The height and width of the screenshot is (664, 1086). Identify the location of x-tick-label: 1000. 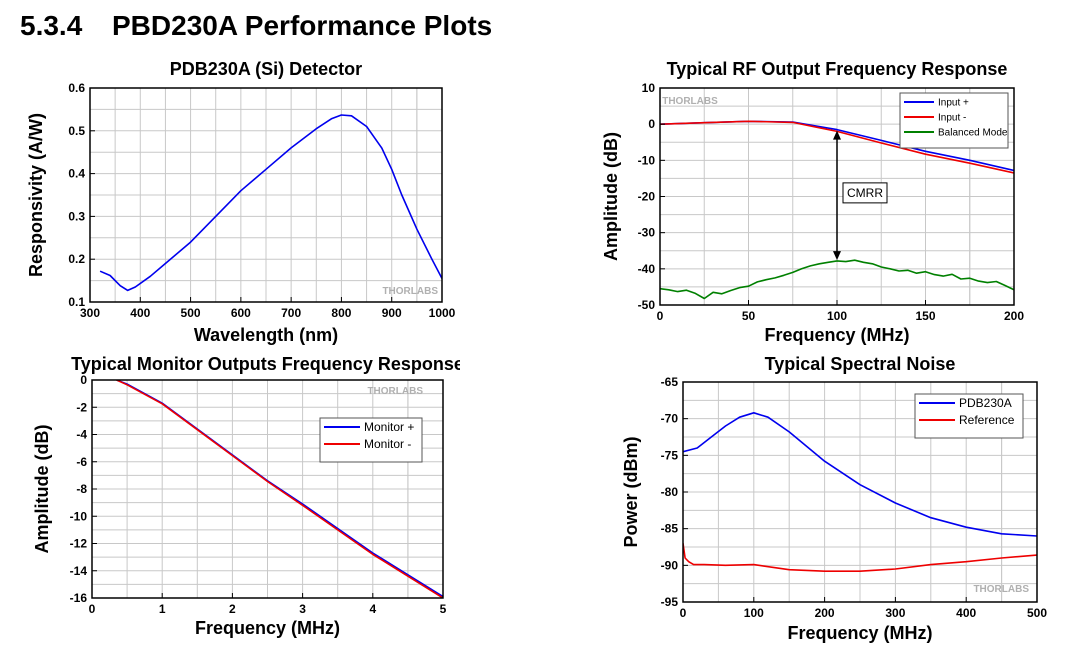
(442, 313).